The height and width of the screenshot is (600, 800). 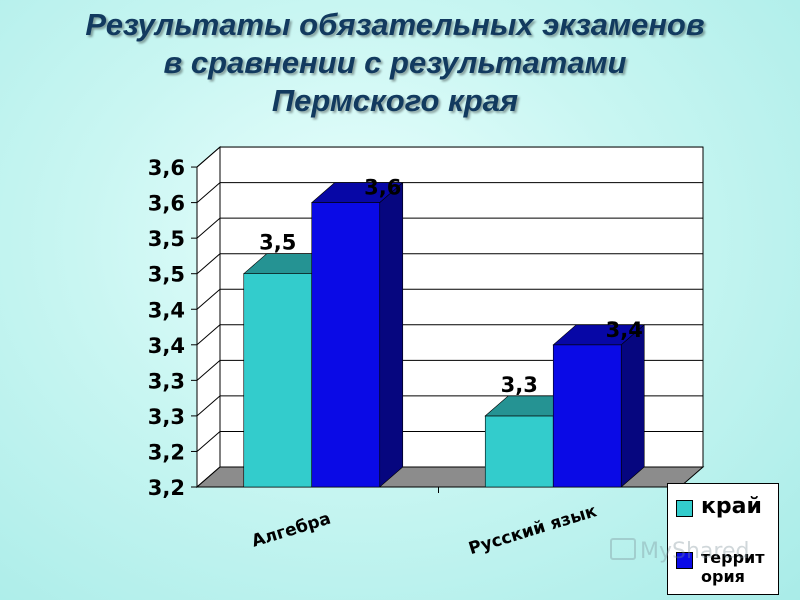 I want to click on legend-item-territoriya: террит ория, so click(x=726, y=567).